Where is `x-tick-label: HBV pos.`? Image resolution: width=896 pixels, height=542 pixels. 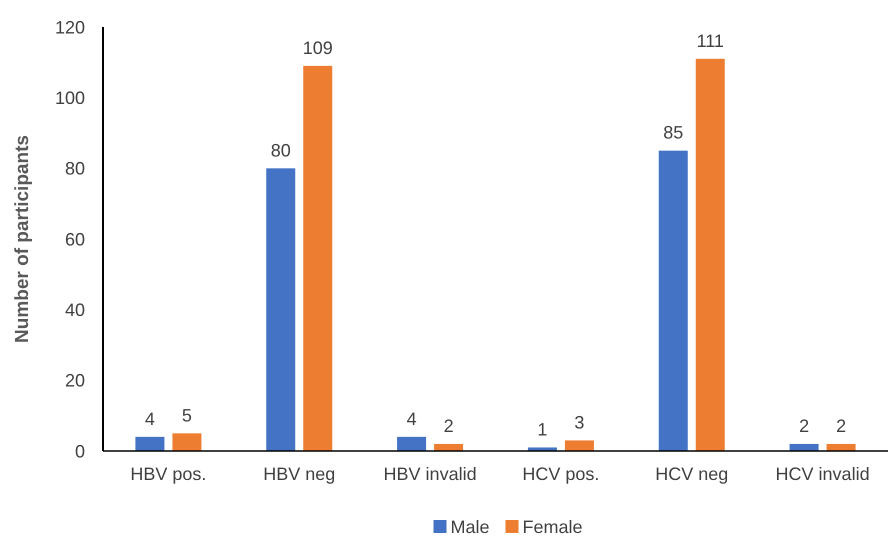 x-tick-label: HBV pos. is located at coordinates (168, 474).